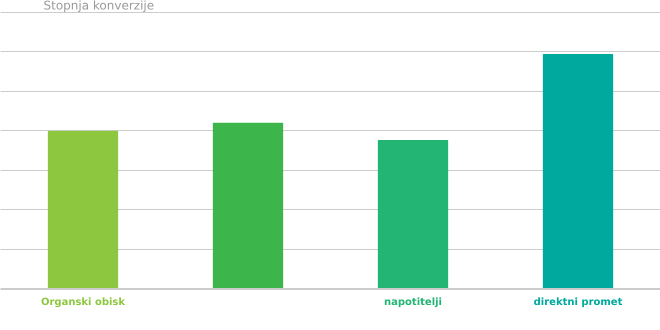  Describe the element at coordinates (83, 302) in the screenshot. I see `x-tick-label: Organski obisk` at that location.